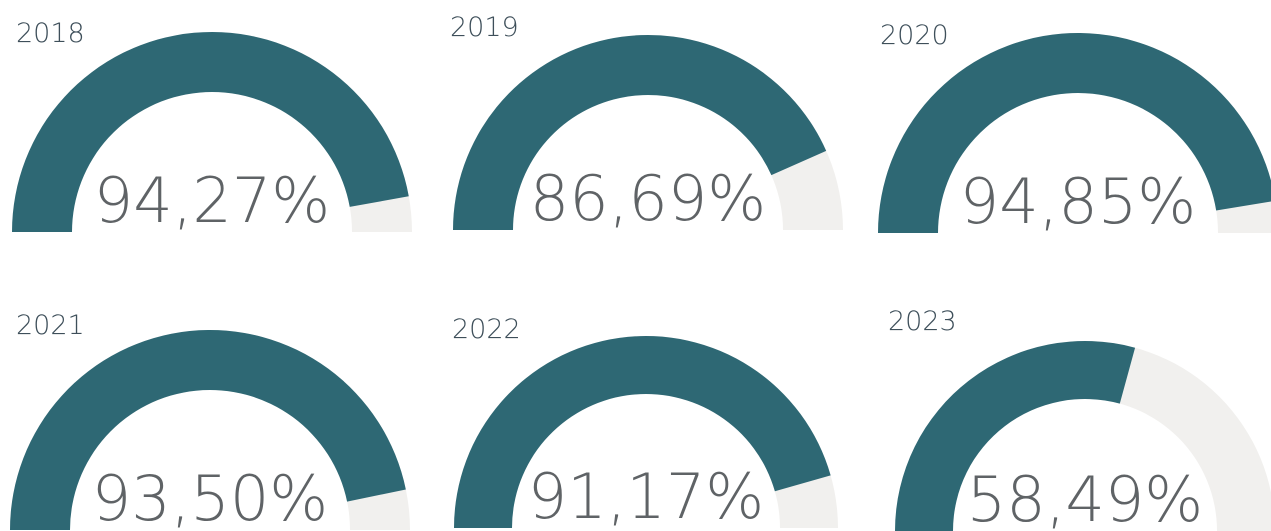 The width and height of the screenshot is (1271, 531). I want to click on gauge-value-label: 58,49%, so click(1085, 497).